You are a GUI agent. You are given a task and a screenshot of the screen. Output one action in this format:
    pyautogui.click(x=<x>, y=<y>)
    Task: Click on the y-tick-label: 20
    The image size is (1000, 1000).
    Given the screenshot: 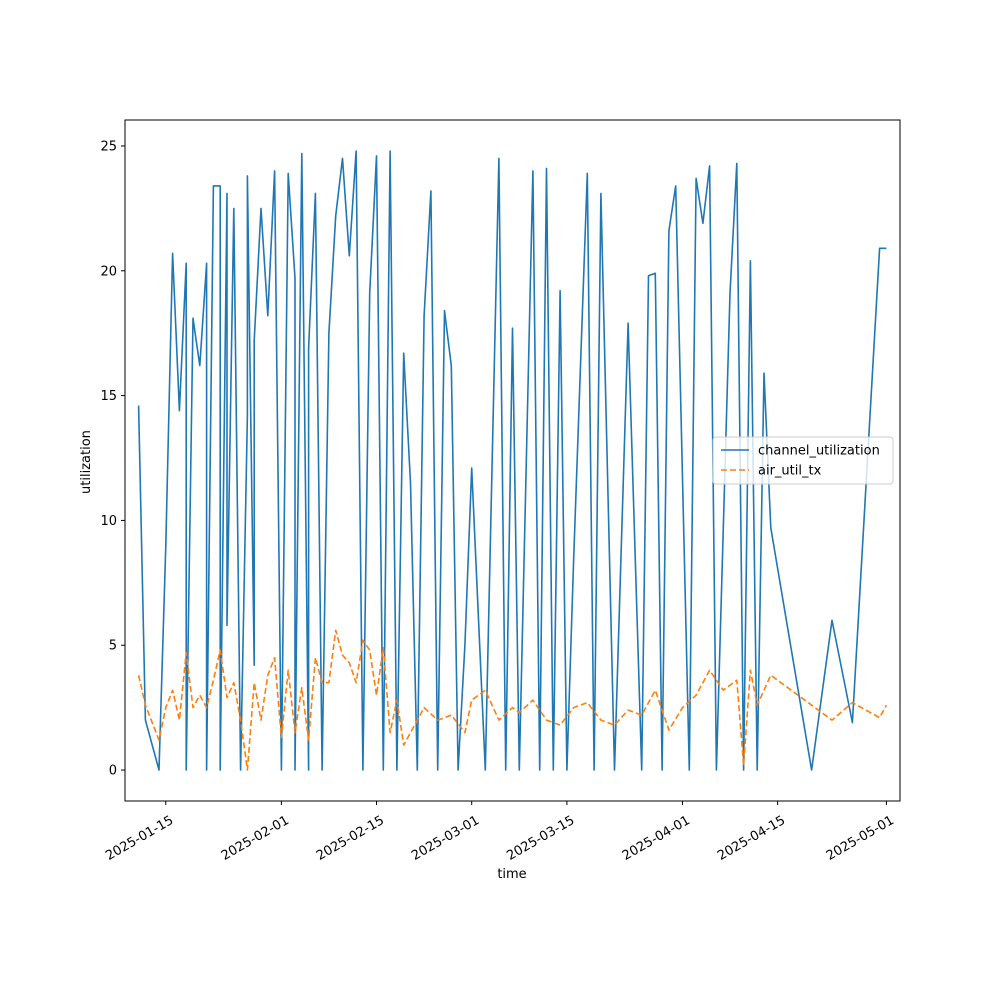 What is the action you would take?
    pyautogui.click(x=108, y=271)
    